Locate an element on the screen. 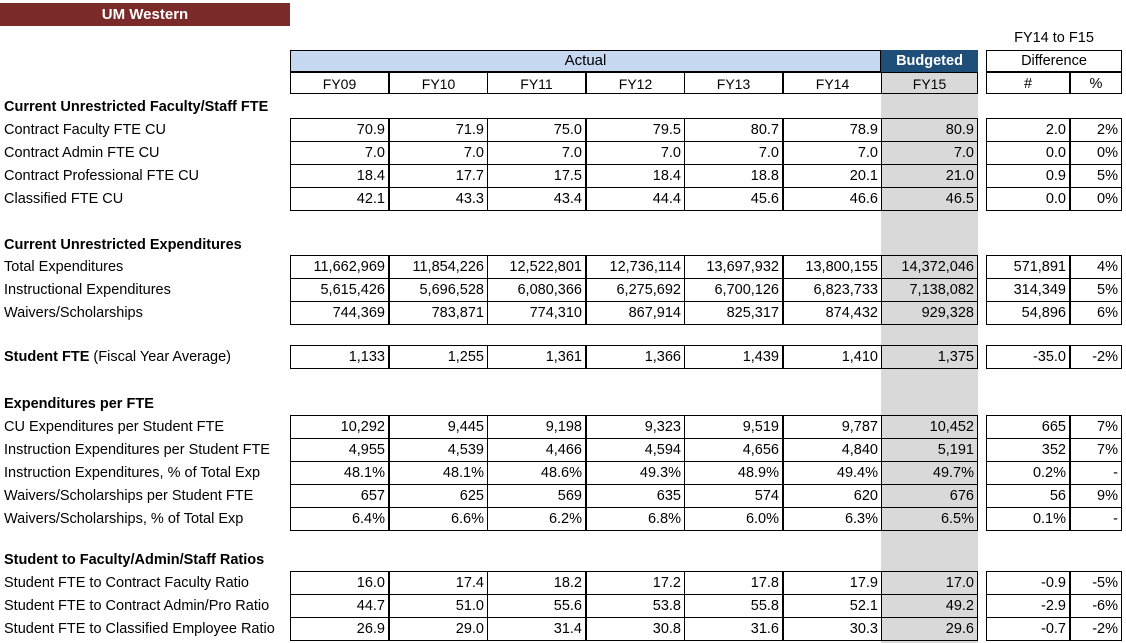 The width and height of the screenshot is (1126, 643). value-cell-fy12: 6,275,692 is located at coordinates (635, 290).